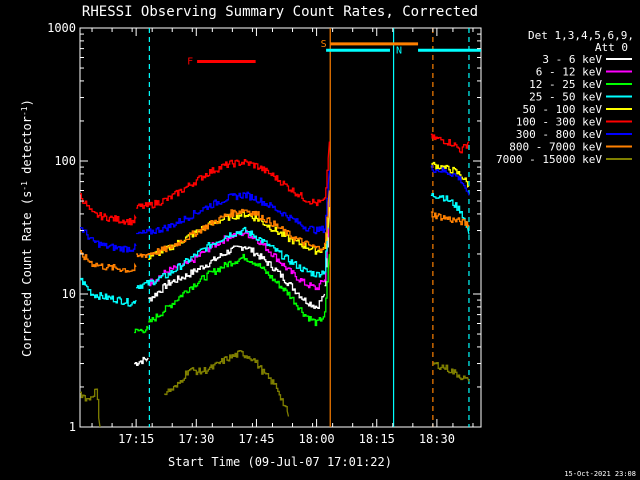 The width and height of the screenshot is (640, 480). What do you see at coordinates (334, 53) in the screenshot?
I see `flags-layer: N F S` at bounding box center [334, 53].